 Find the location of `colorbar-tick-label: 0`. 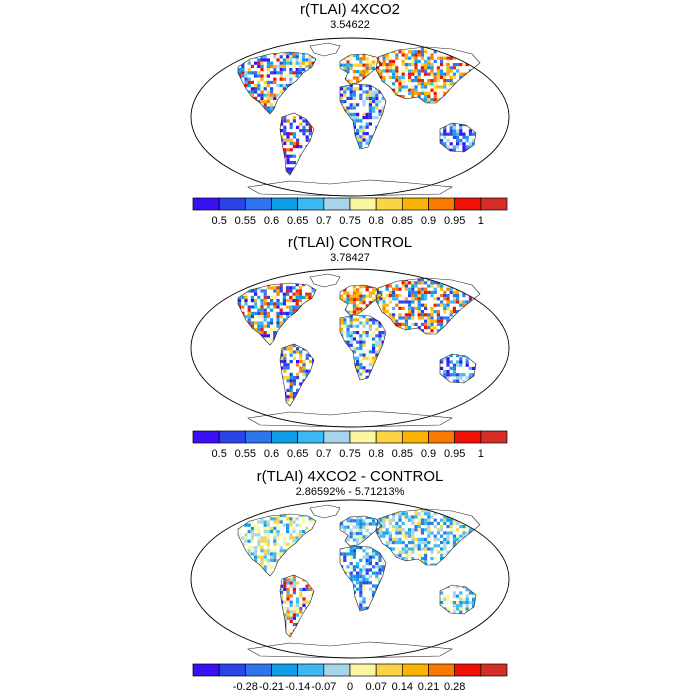

colorbar-tick-label: 0 is located at coordinates (350, 687).